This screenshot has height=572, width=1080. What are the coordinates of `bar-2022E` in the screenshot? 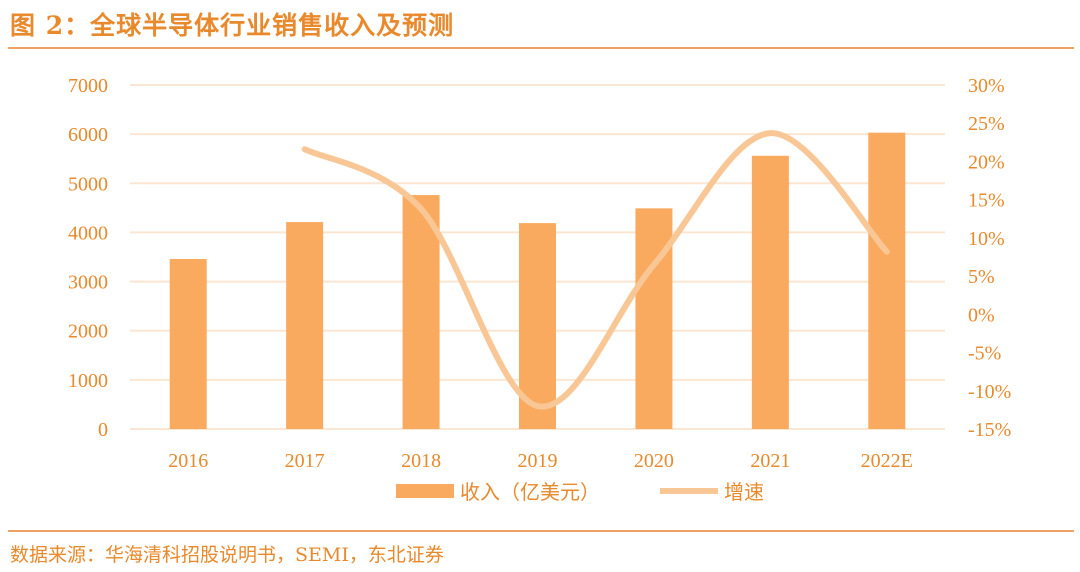 It's located at (887, 280).